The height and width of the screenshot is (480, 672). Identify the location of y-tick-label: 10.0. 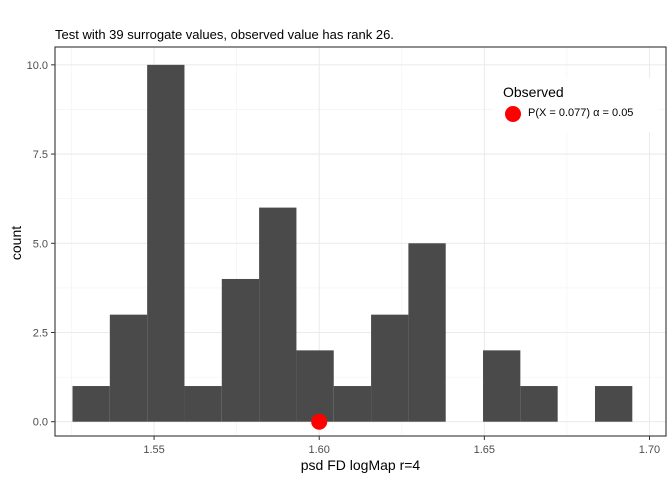
(37, 66).